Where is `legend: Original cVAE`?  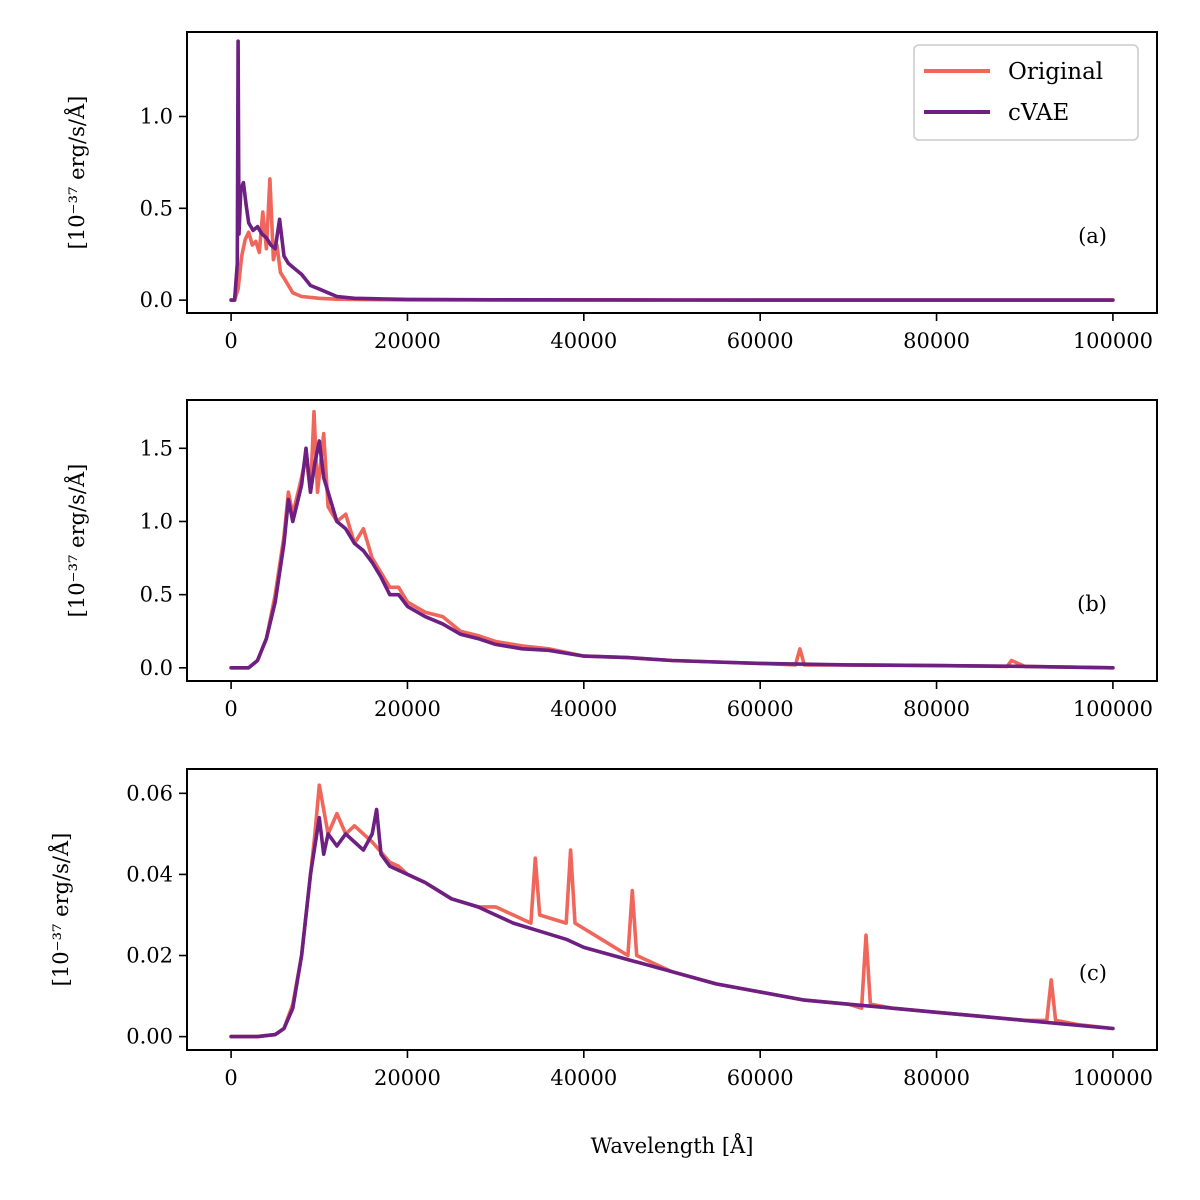 legend: Original cVAE is located at coordinates (1026, 92).